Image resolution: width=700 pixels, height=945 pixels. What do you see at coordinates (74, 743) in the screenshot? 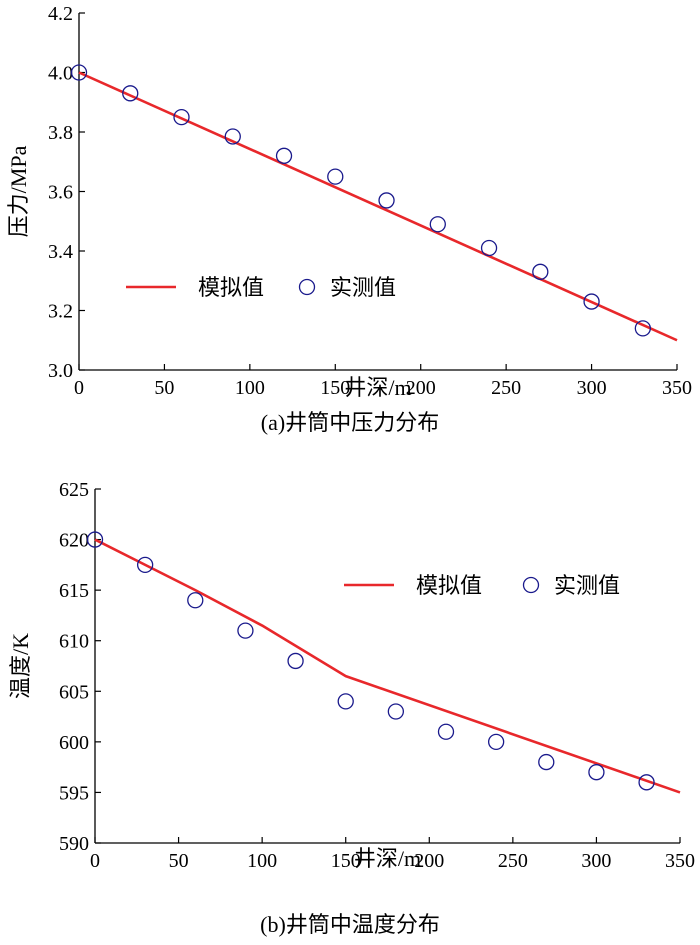
I see `y-tick-label: 600` at bounding box center [74, 743].